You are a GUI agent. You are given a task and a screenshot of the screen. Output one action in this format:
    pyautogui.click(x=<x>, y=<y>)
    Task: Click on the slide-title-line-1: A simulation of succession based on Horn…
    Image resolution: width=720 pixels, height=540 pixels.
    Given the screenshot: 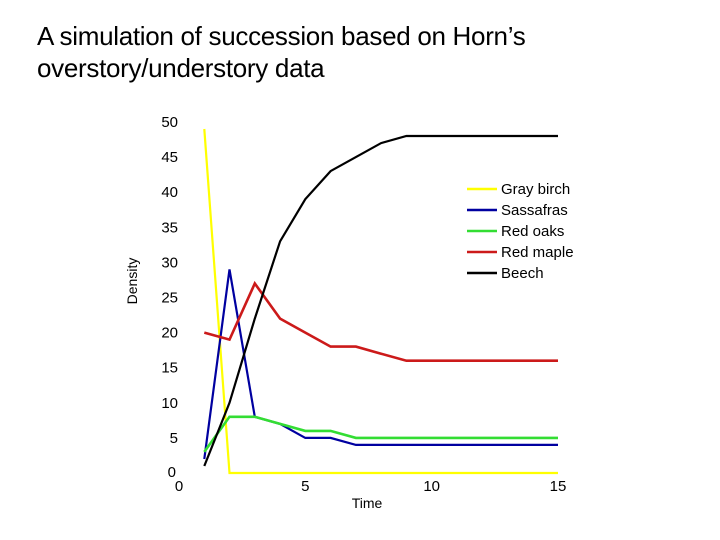 What is the action you would take?
    pyautogui.click(x=281, y=36)
    